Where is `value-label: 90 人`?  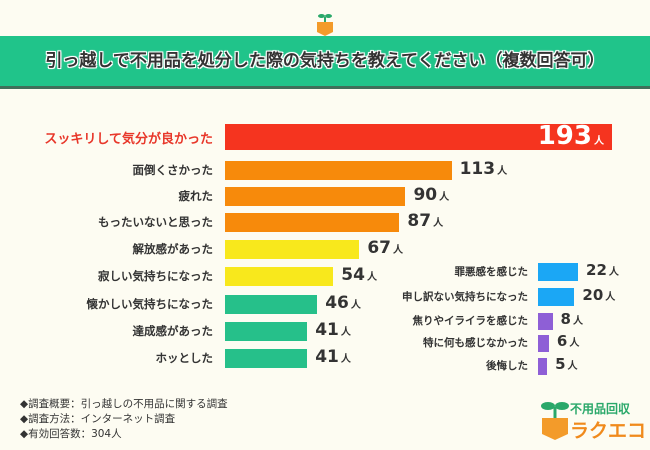 value-label: 90 人 is located at coordinates (431, 195).